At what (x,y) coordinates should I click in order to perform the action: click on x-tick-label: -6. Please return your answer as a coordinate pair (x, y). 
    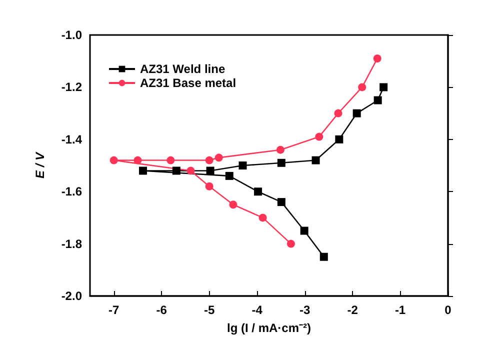
    Looking at the image, I should click on (162, 310).